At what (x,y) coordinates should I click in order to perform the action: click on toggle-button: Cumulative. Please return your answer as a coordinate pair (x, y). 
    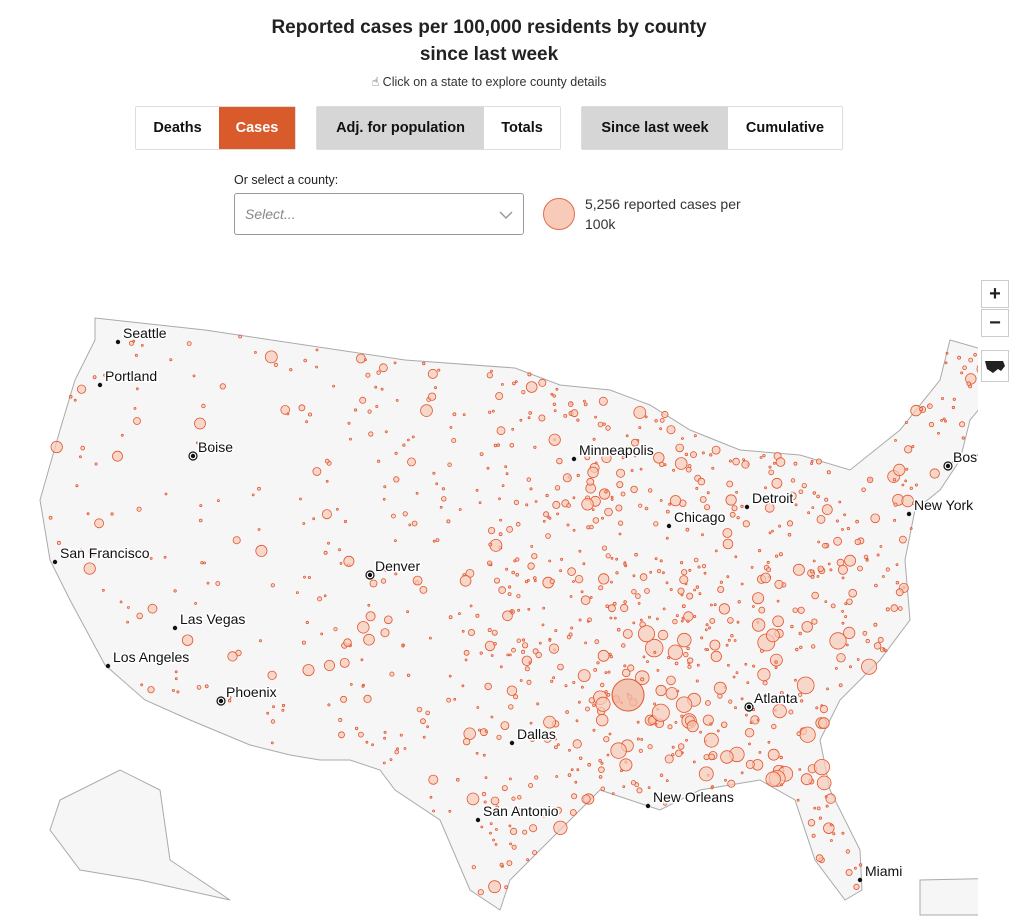
    Looking at the image, I should click on (785, 128).